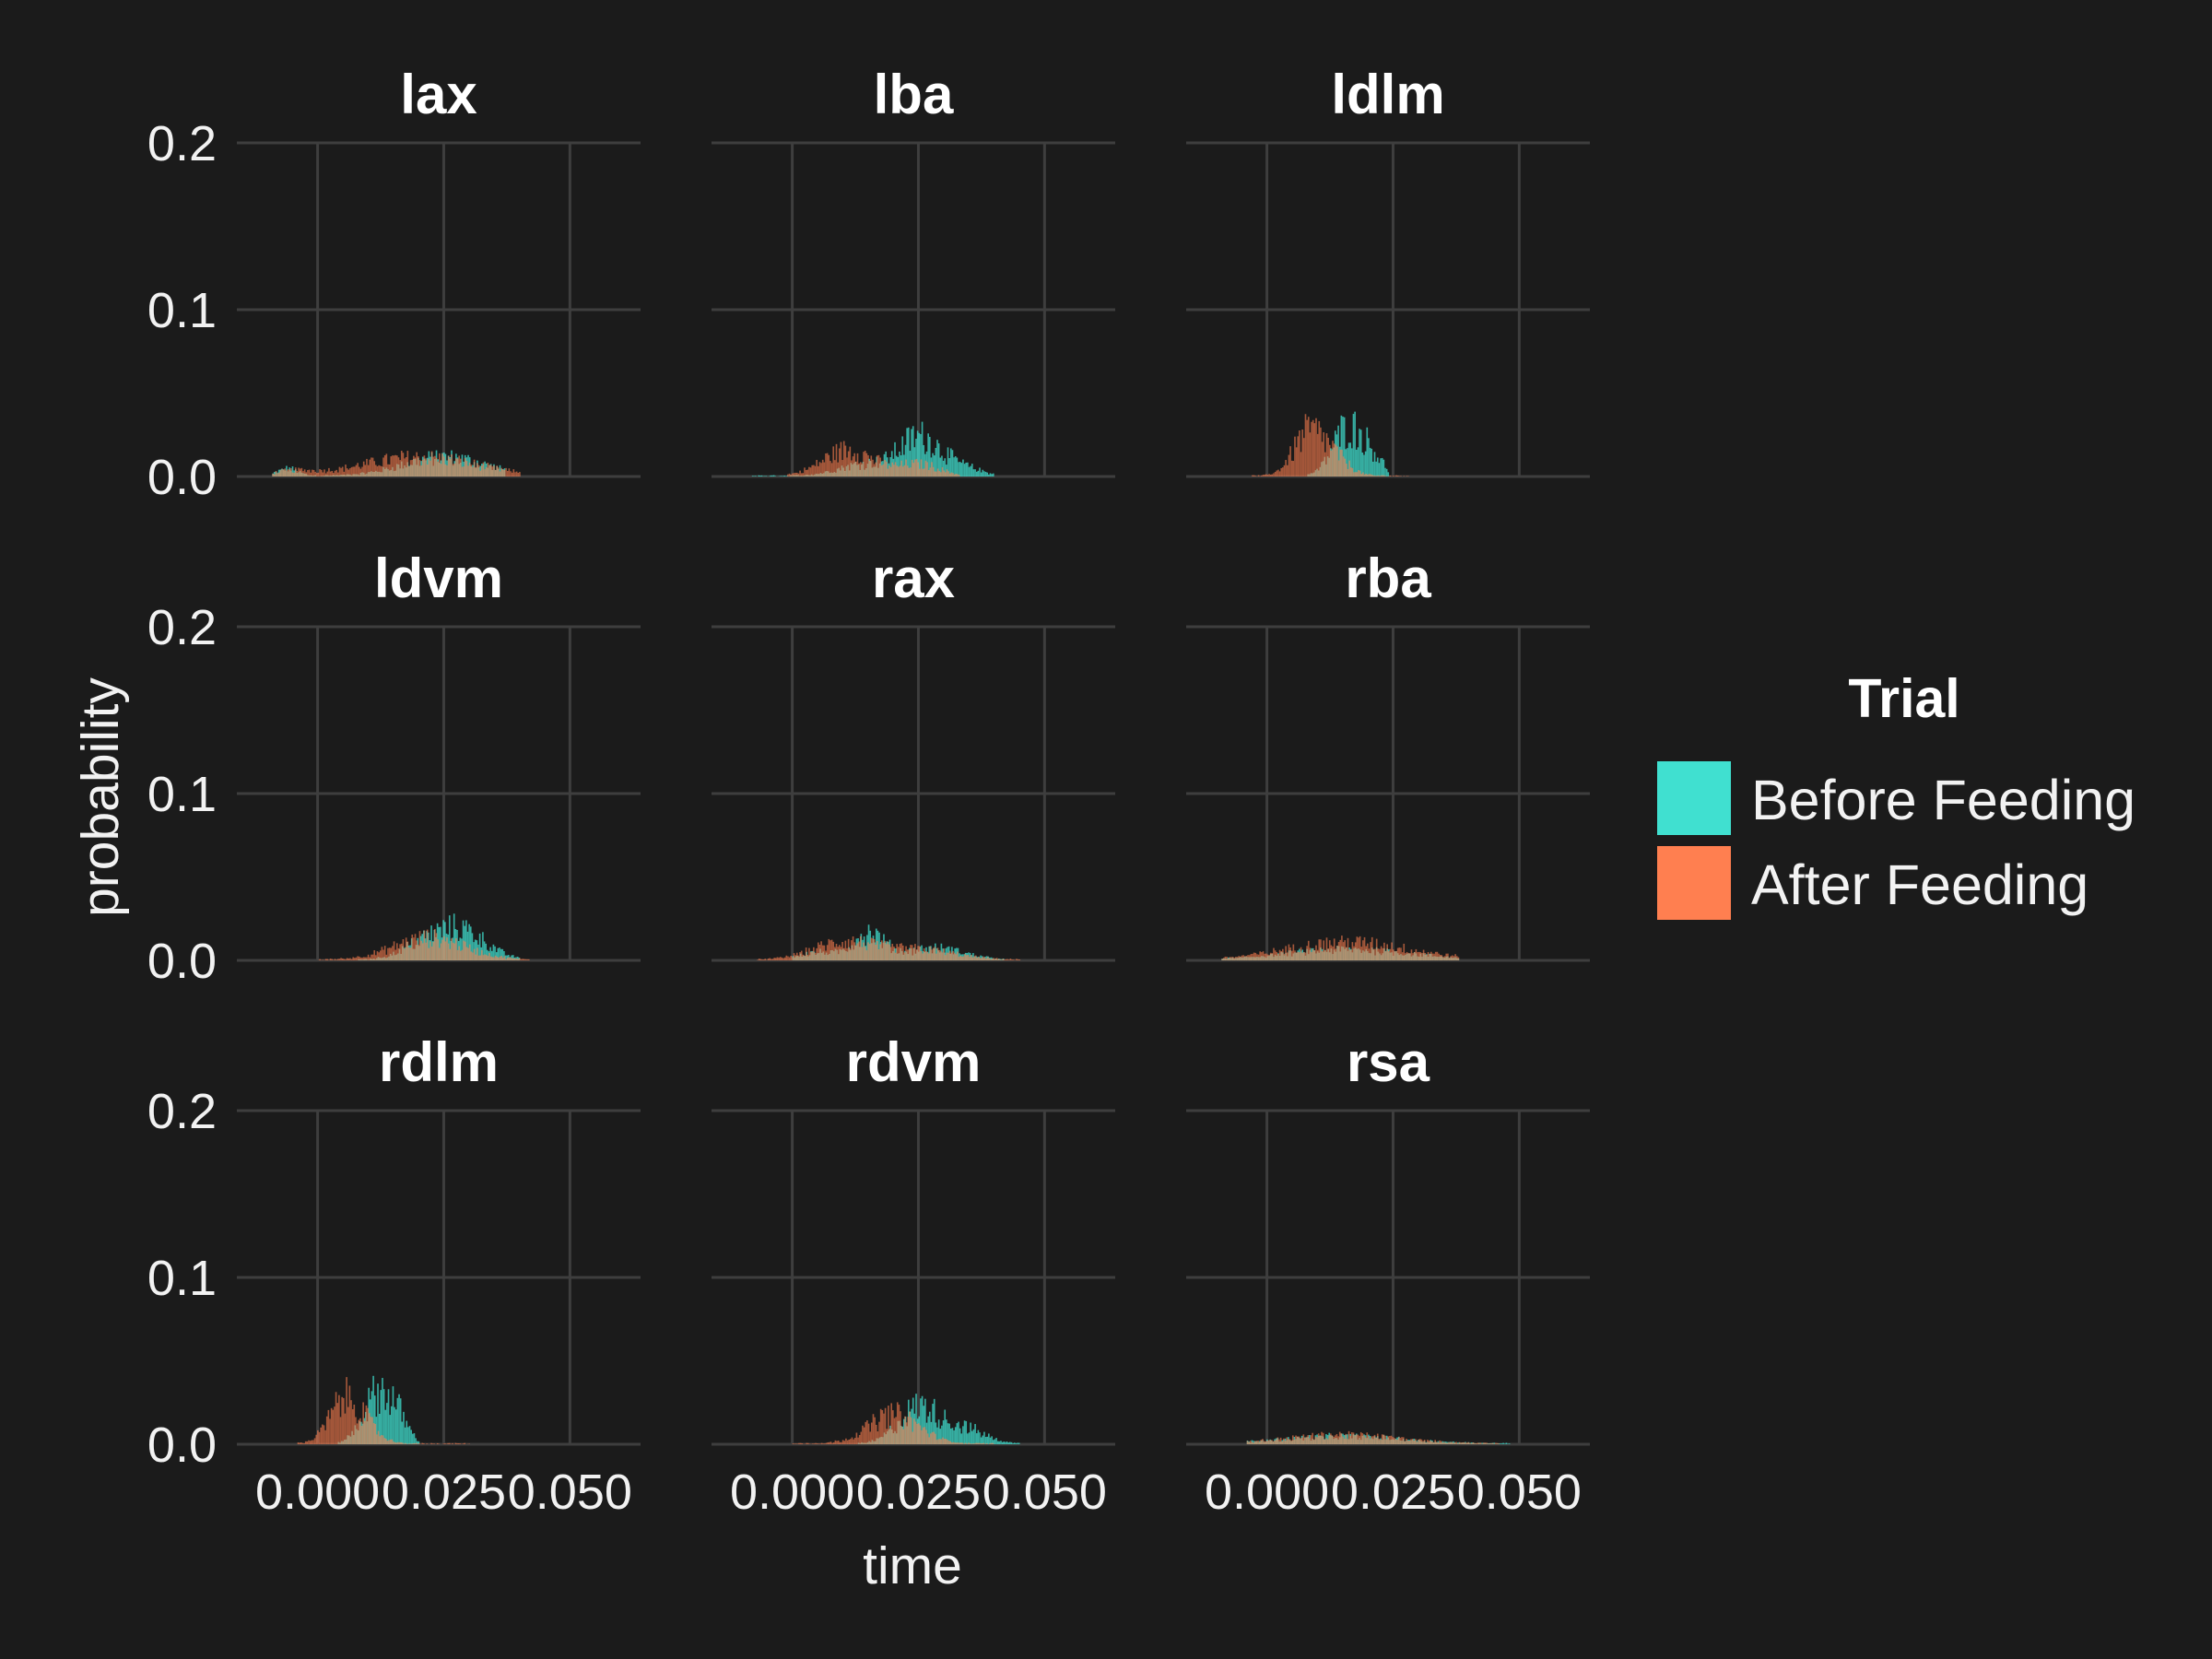 This screenshot has height=1659, width=2212. What do you see at coordinates (1044, 1492) in the screenshot?
I see `x-tick-label: 0.050` at bounding box center [1044, 1492].